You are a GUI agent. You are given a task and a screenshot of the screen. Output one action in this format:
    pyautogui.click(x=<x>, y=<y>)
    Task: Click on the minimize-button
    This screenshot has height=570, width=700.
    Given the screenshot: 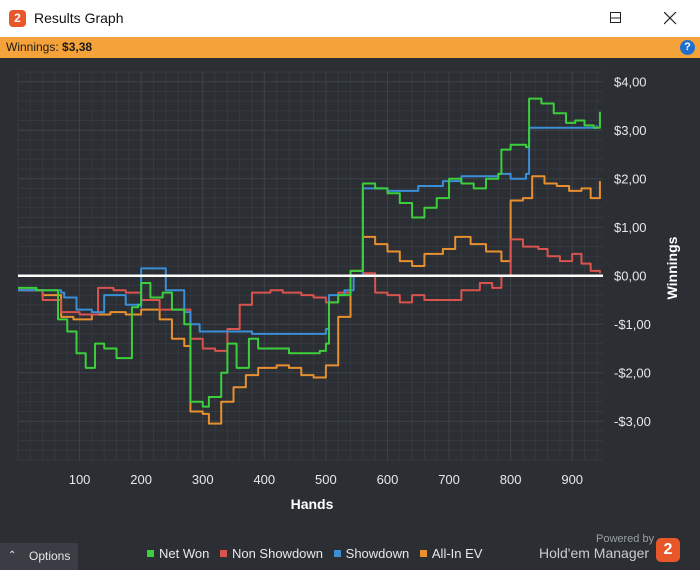 What is the action you would take?
    pyautogui.click(x=616, y=18)
    